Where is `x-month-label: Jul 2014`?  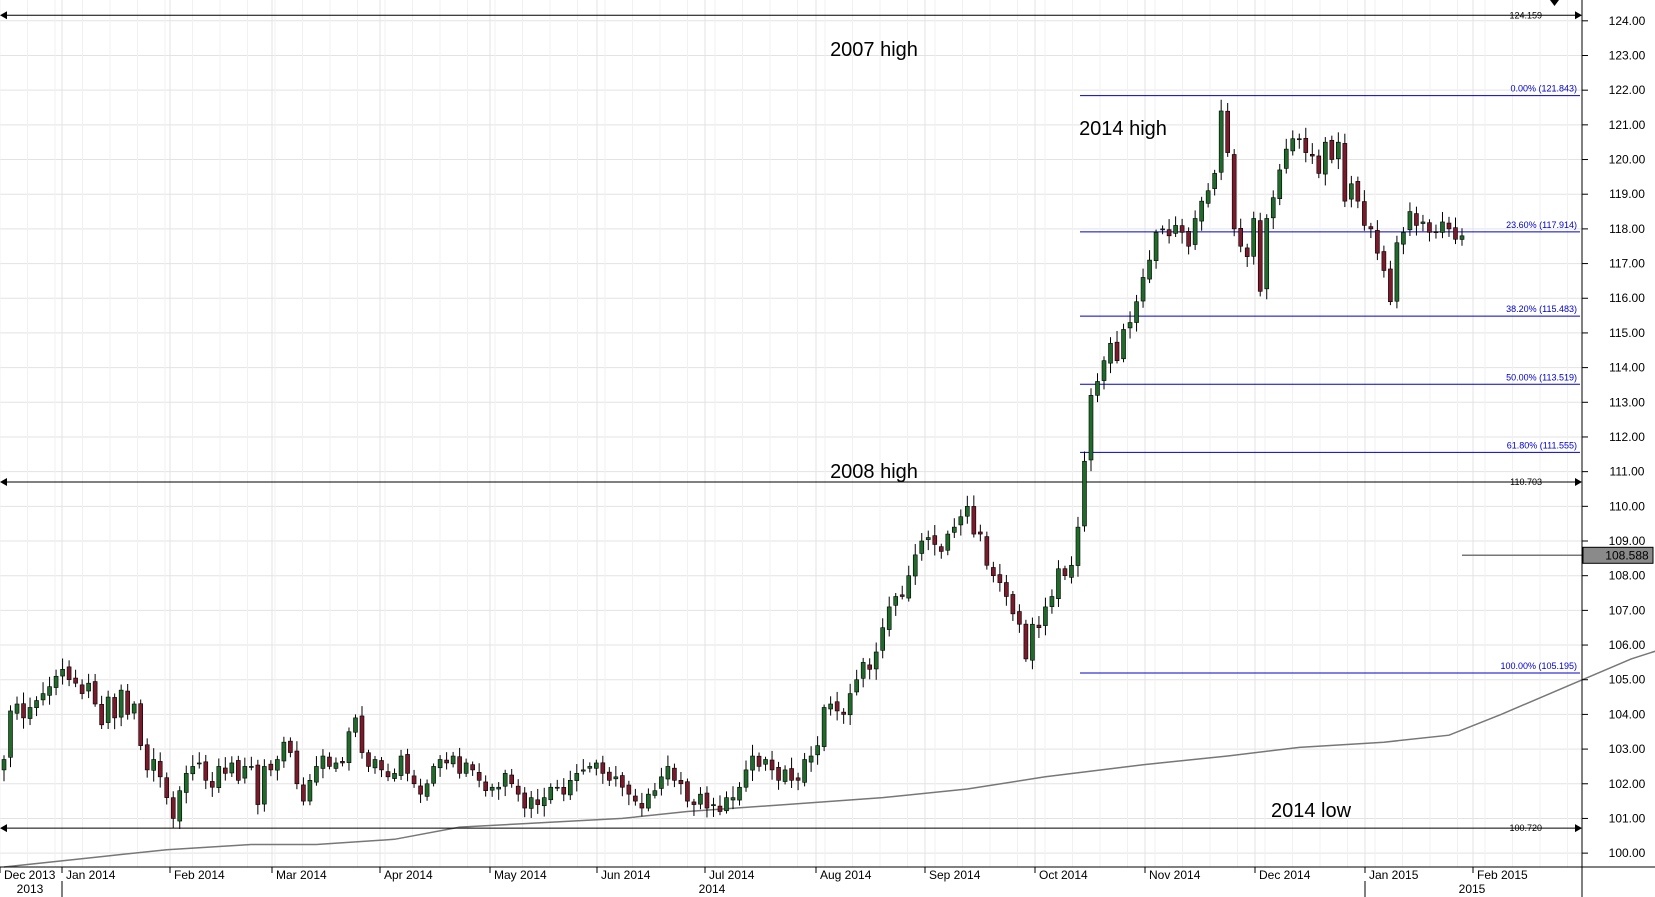 x-month-label: Jul 2014 is located at coordinates (732, 875).